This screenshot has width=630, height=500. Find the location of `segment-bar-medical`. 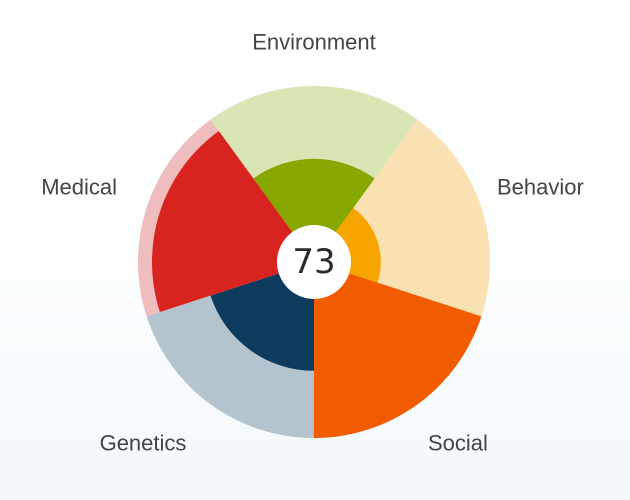

segment-bar-medical is located at coordinates (222, 221).